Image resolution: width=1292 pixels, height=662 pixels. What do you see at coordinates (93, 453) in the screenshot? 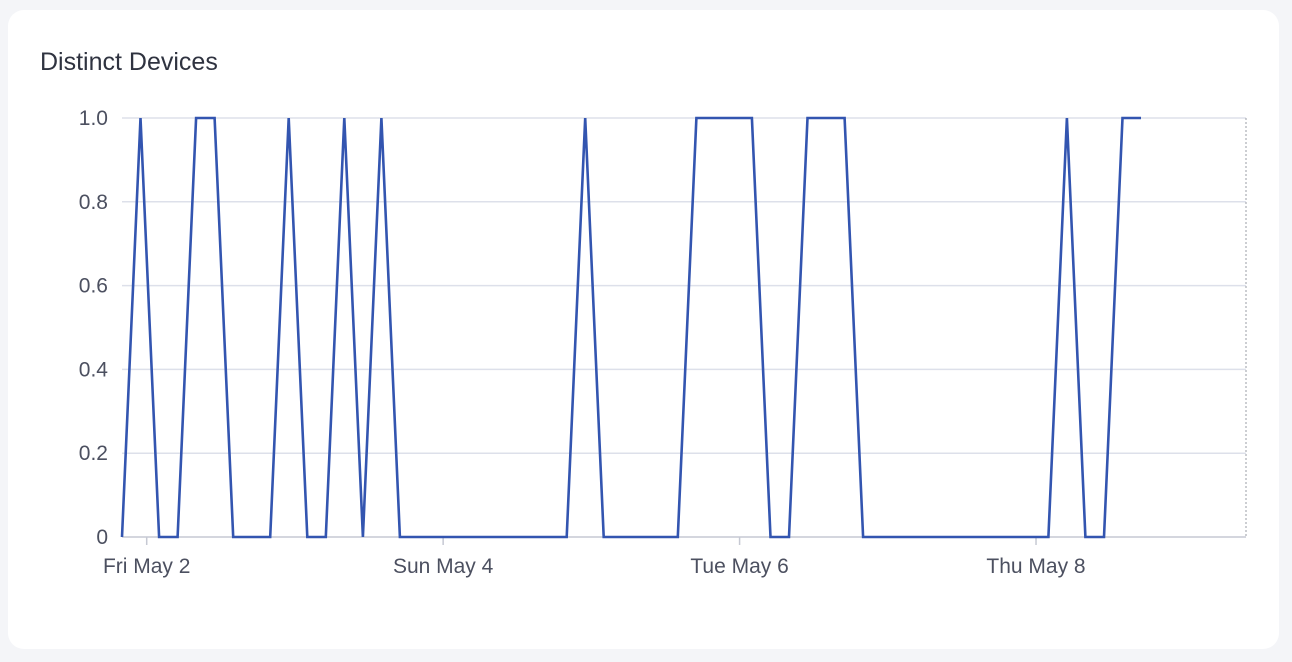
I see `y-tick-label: 0.2` at bounding box center [93, 453].